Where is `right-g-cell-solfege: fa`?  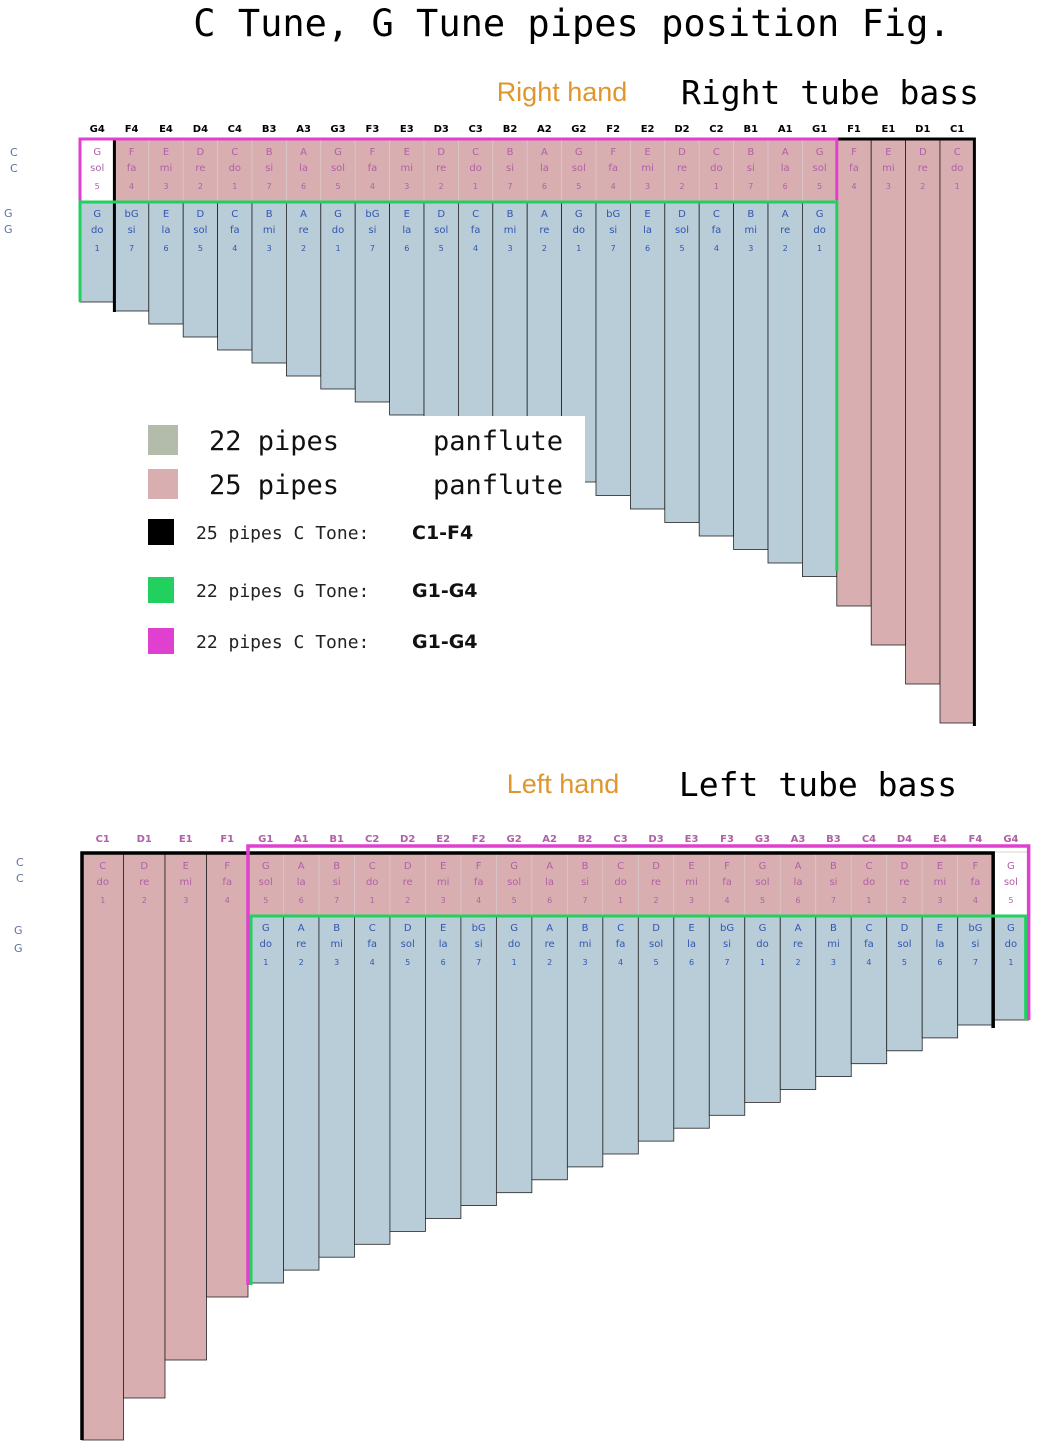
right-g-cell-solfege: fa is located at coordinates (717, 230).